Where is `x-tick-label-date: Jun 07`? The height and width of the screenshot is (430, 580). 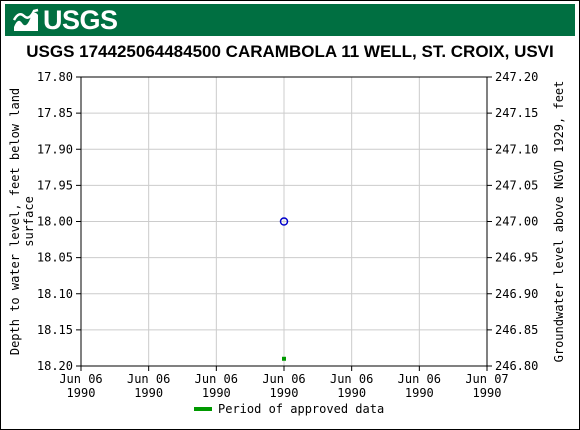 x-tick-label-date: Jun 07 is located at coordinates (486, 379).